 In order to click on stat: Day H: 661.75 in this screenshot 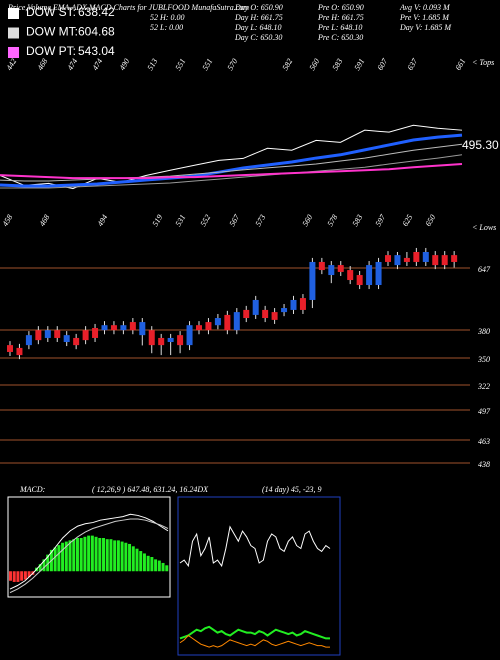, I will do `click(258, 17)`.